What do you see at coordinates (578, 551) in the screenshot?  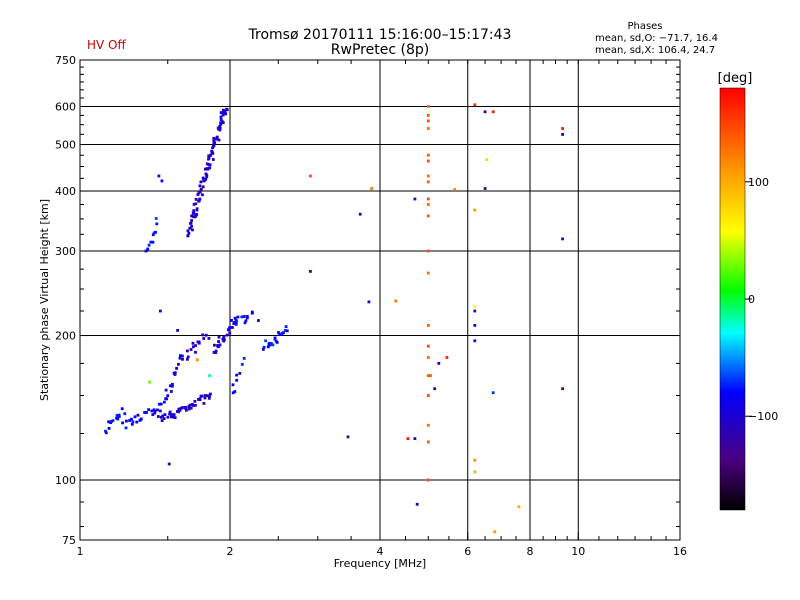 I see `x-tick-label: 10` at bounding box center [578, 551].